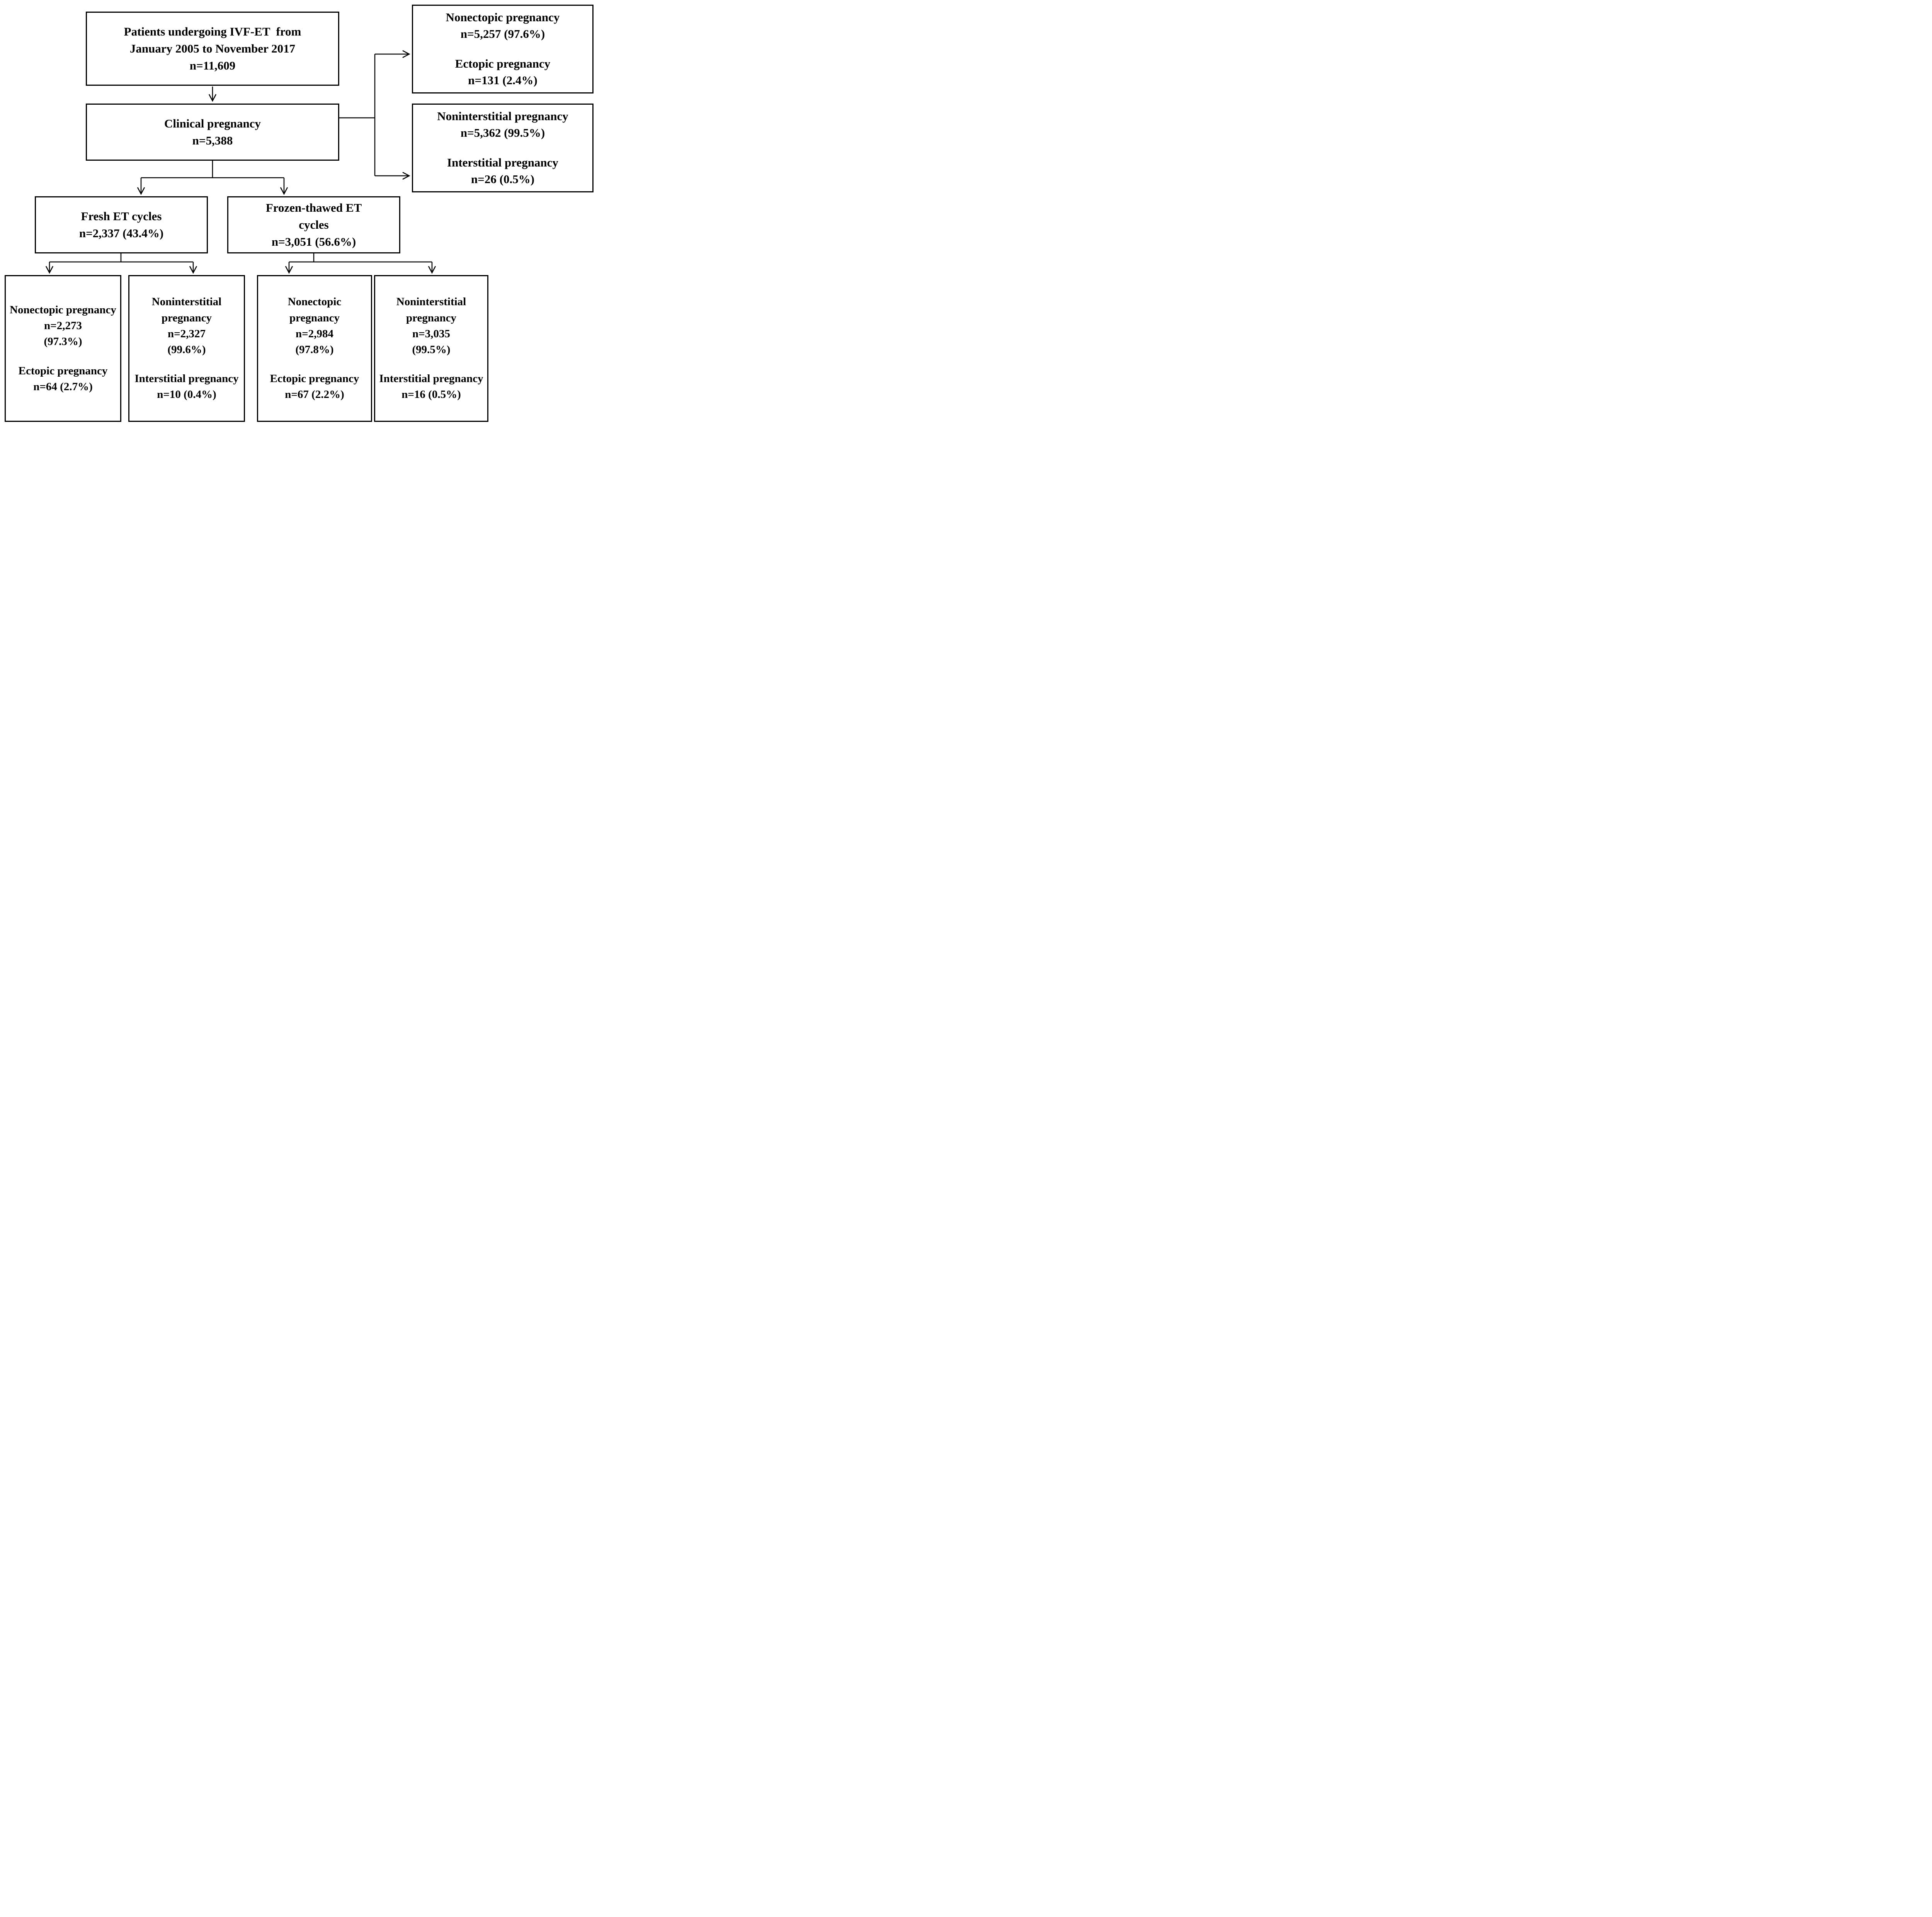  What do you see at coordinates (503, 179) in the screenshot?
I see `overall-interstitial-count: n=26 (0.5%)` at bounding box center [503, 179].